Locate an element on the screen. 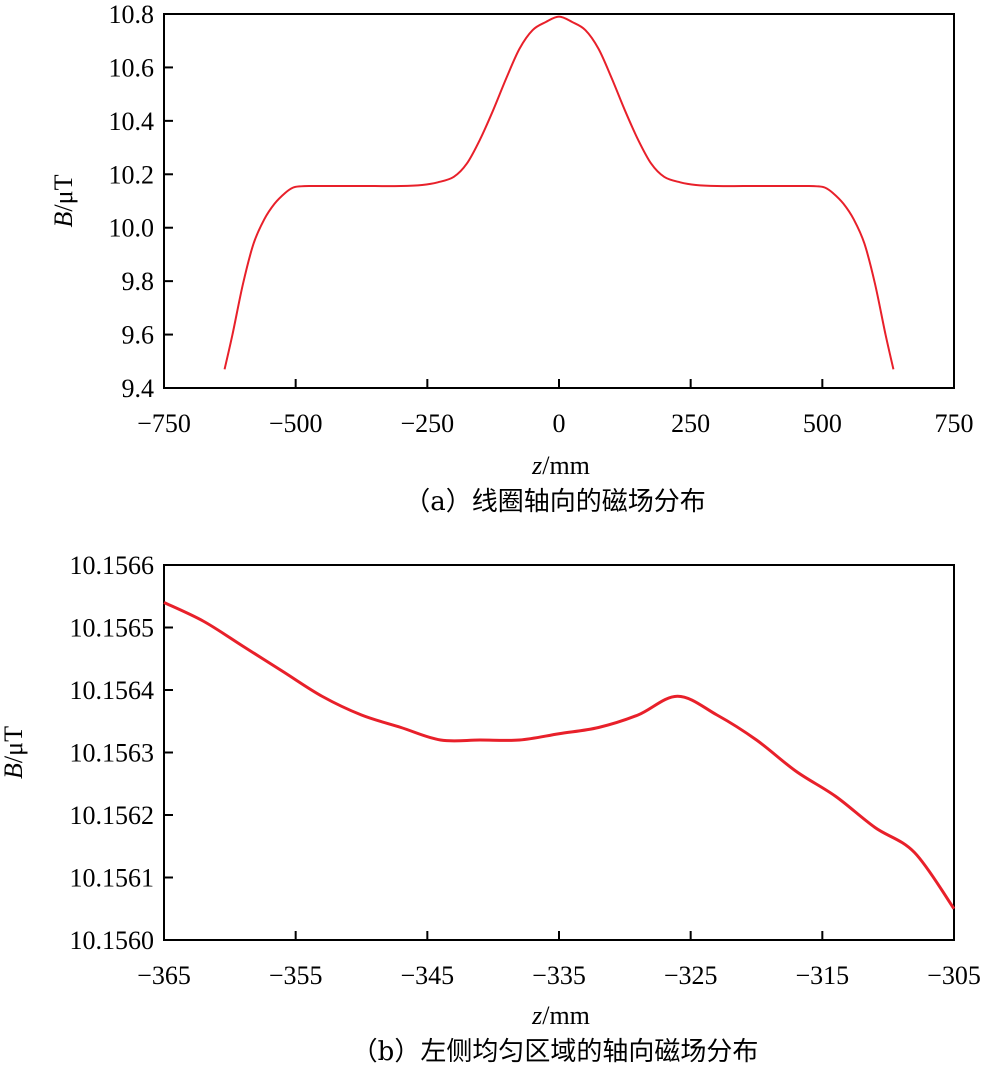  panel-b-x-tick-label: −355 is located at coordinates (296, 975).